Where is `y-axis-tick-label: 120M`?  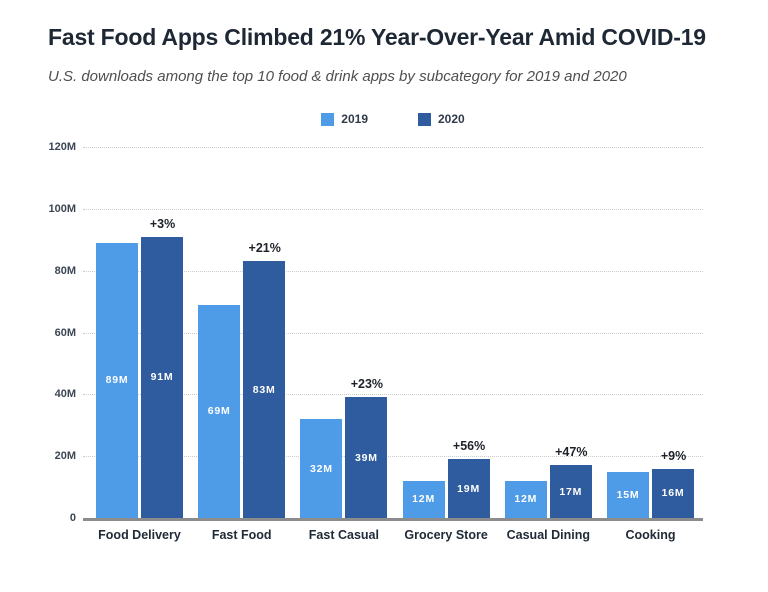
y-axis-tick-label: 120M is located at coordinates (62, 147).